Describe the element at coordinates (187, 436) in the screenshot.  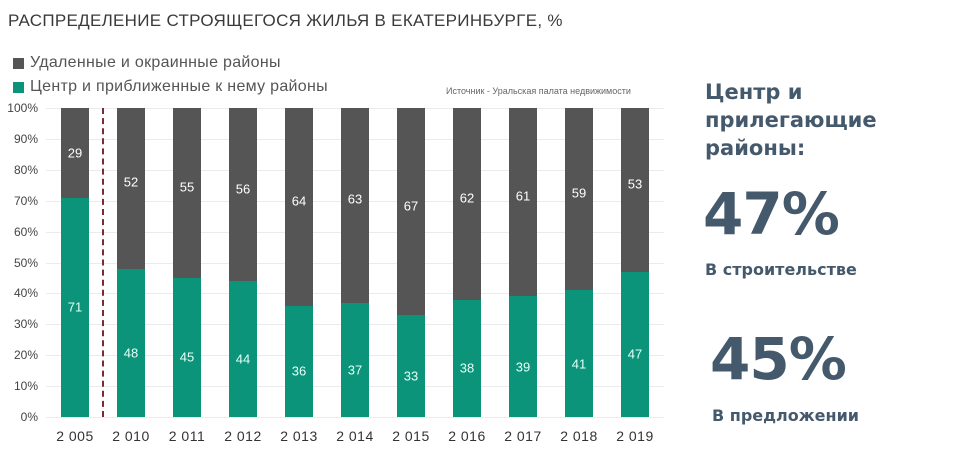
I see `x-tick-label: 2 011` at that location.